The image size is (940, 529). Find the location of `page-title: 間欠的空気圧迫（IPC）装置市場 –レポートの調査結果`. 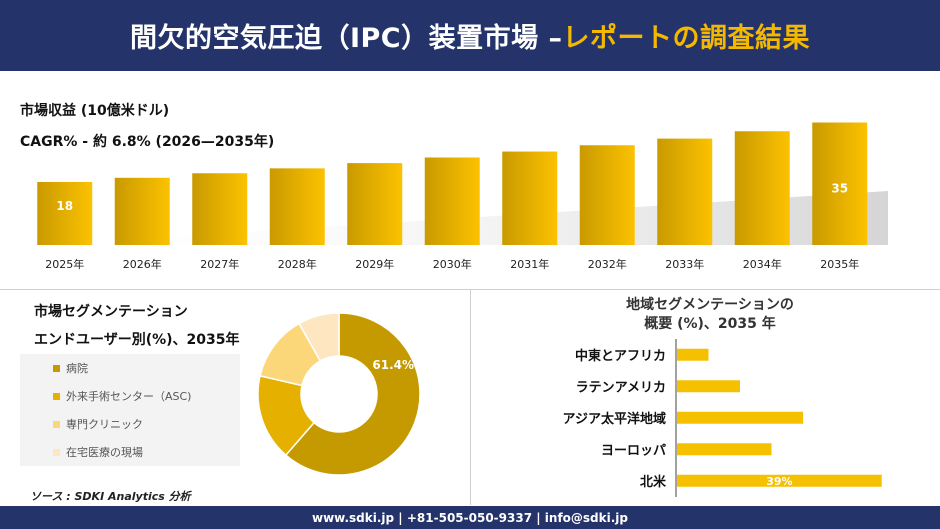

page-title: 間欠的空気圧迫（IPC）装置市場 –レポートの調査結果 is located at coordinates (470, 38).